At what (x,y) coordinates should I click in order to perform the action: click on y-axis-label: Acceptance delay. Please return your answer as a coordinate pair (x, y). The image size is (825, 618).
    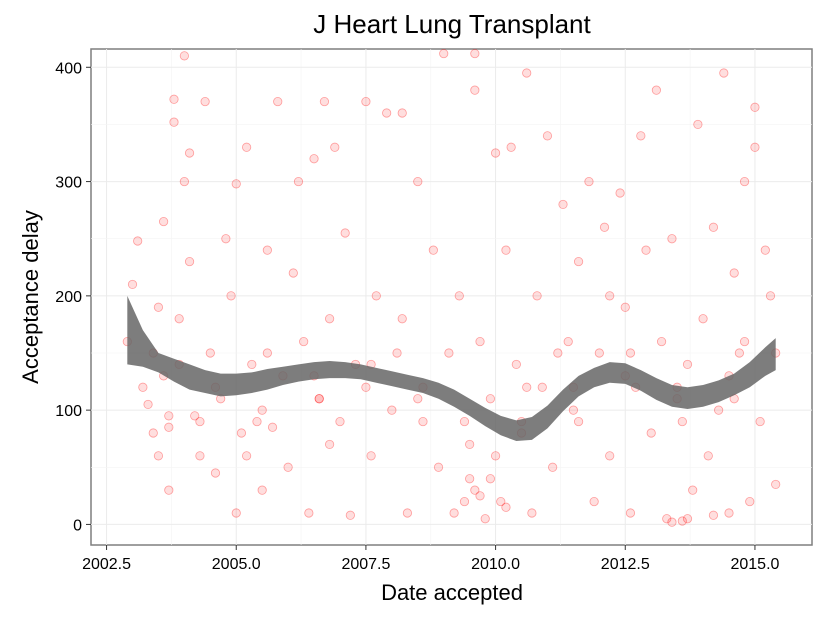
    Looking at the image, I should click on (30, 297).